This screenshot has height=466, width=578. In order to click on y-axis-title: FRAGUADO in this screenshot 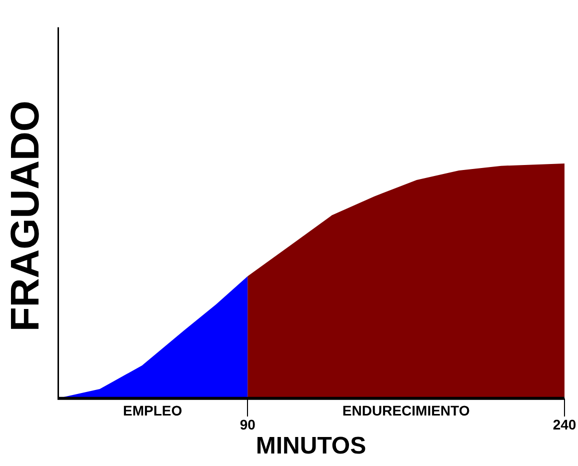, I will do `click(26, 216)`.